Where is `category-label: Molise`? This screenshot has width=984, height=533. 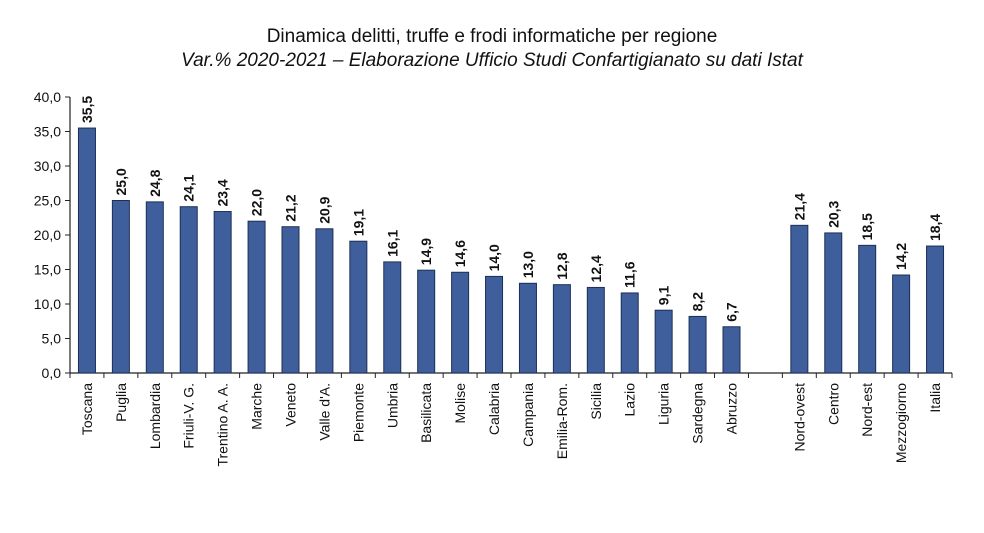
category-label: Molise is located at coordinates (460, 403).